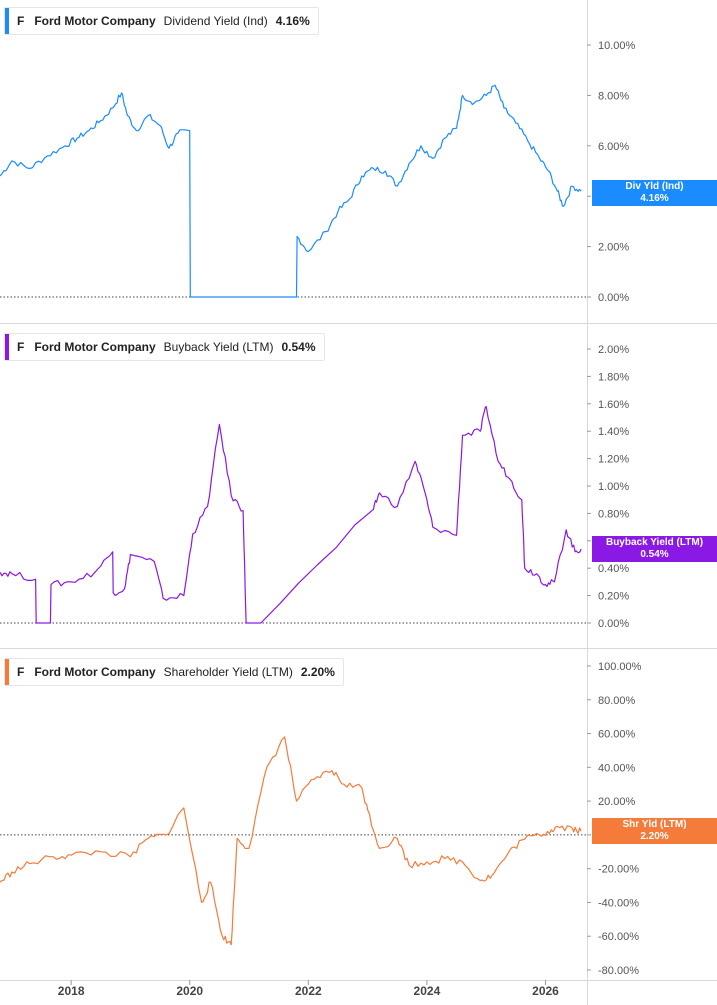 The image size is (717, 1005). What do you see at coordinates (545, 991) in the screenshot?
I see `x-tick-label: 2026` at bounding box center [545, 991].